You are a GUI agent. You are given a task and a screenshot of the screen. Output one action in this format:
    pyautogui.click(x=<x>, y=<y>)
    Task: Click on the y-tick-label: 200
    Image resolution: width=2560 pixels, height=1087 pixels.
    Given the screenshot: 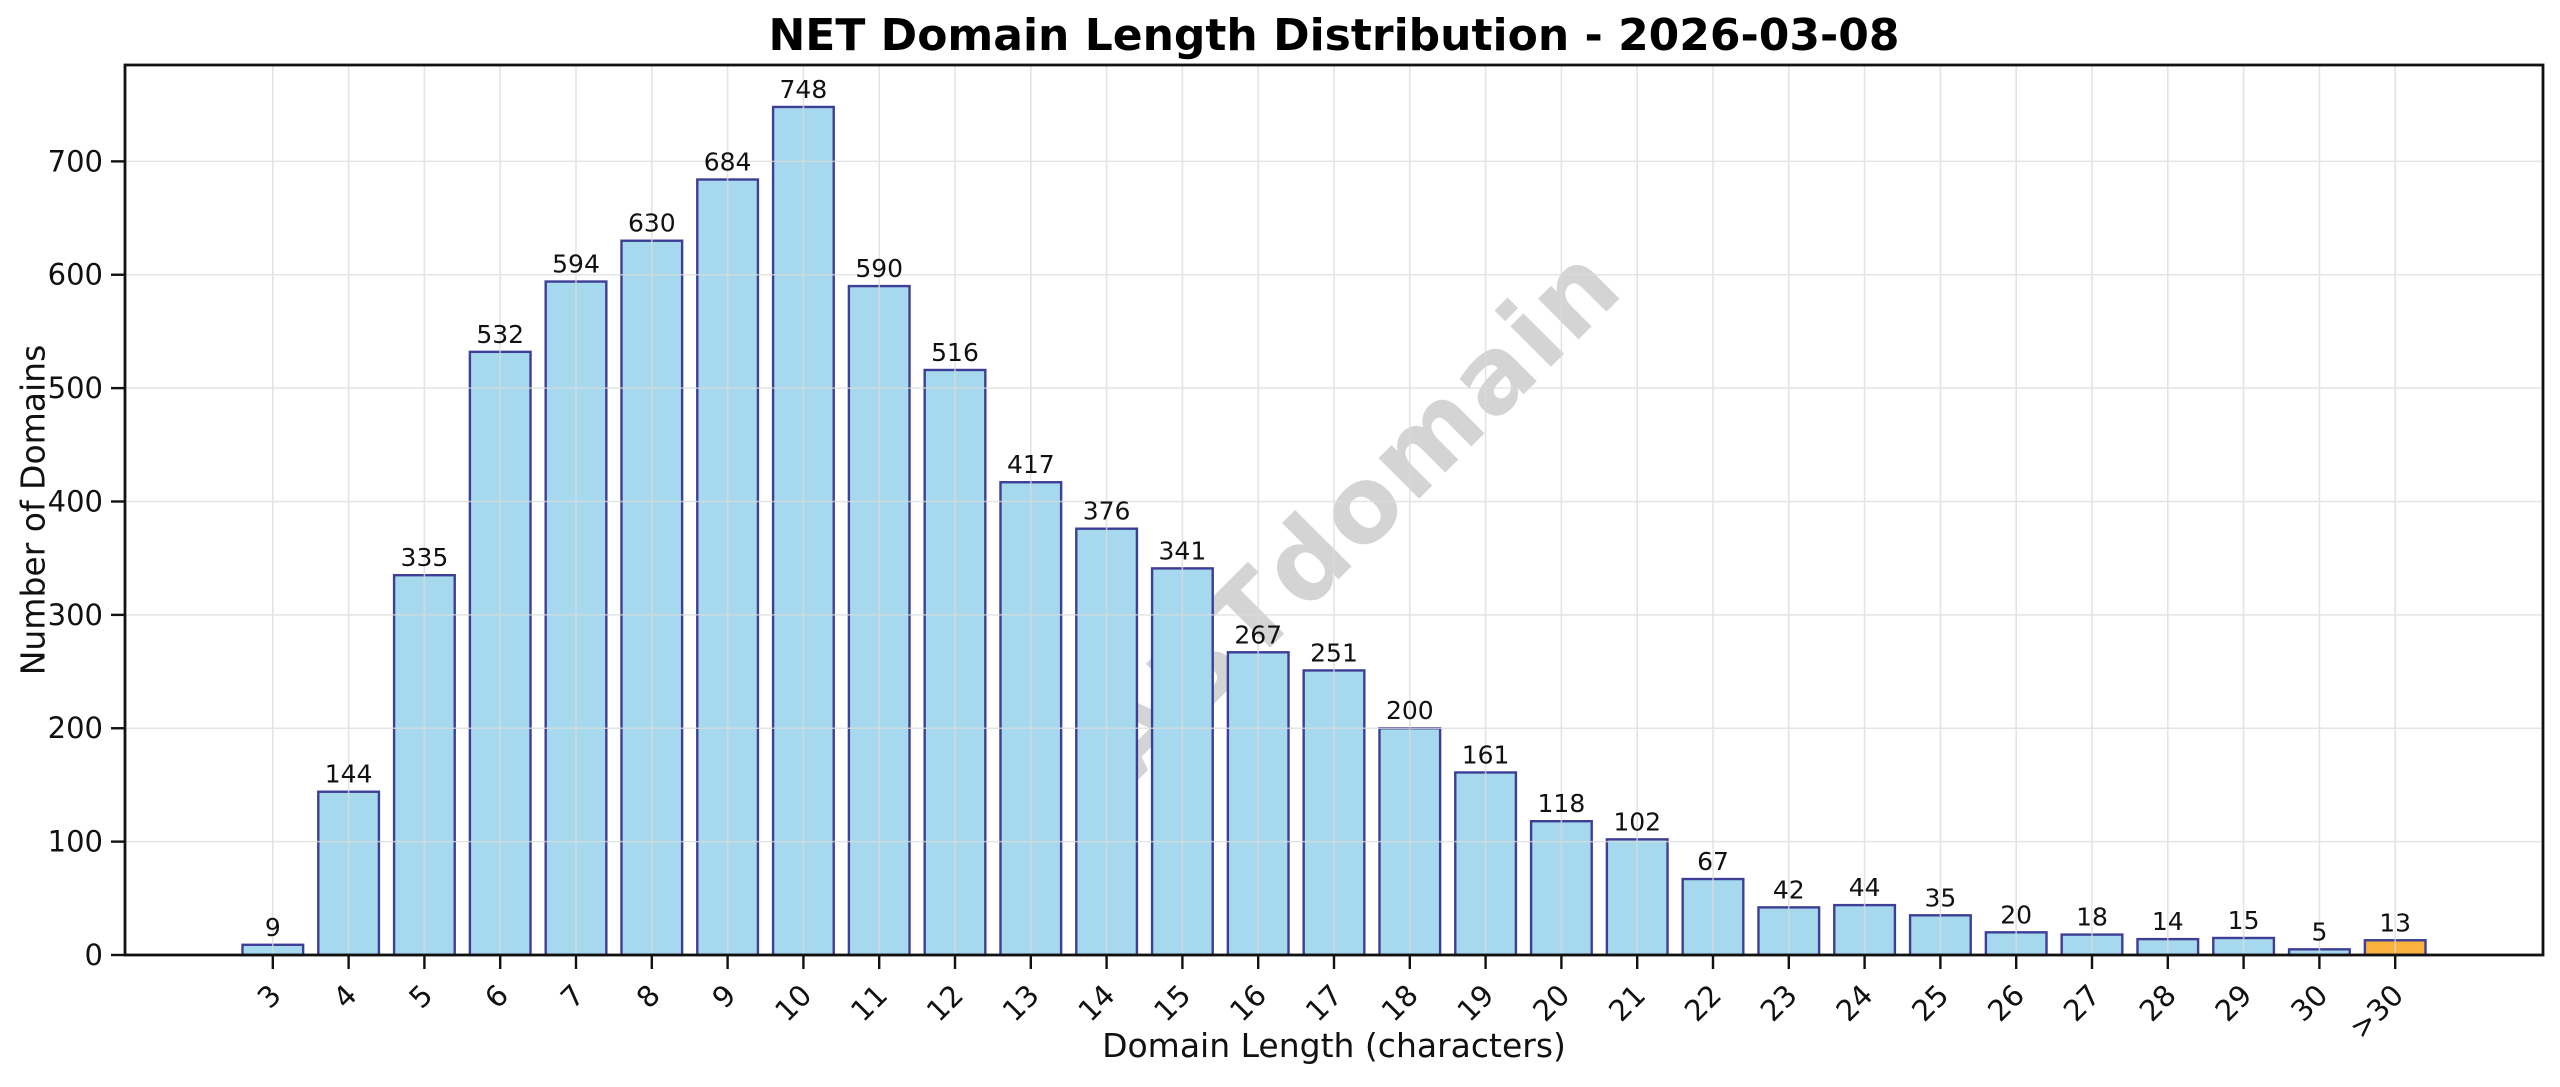 What is the action you would take?
    pyautogui.click(x=75, y=728)
    